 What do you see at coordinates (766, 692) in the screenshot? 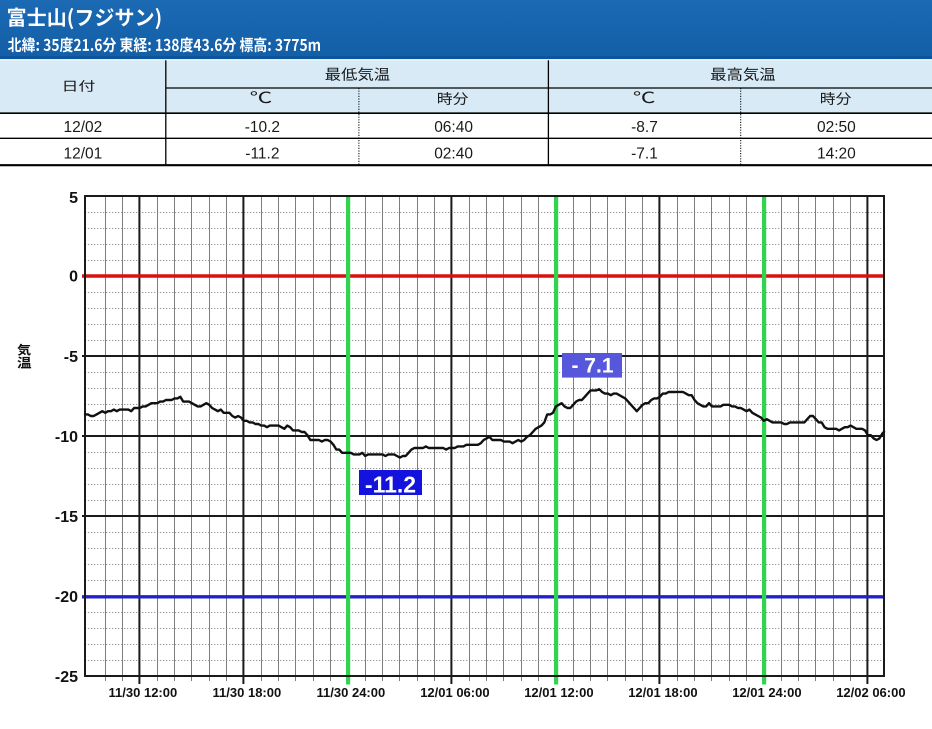
I see `svg-text: 12/01 24:00` at bounding box center [766, 692].